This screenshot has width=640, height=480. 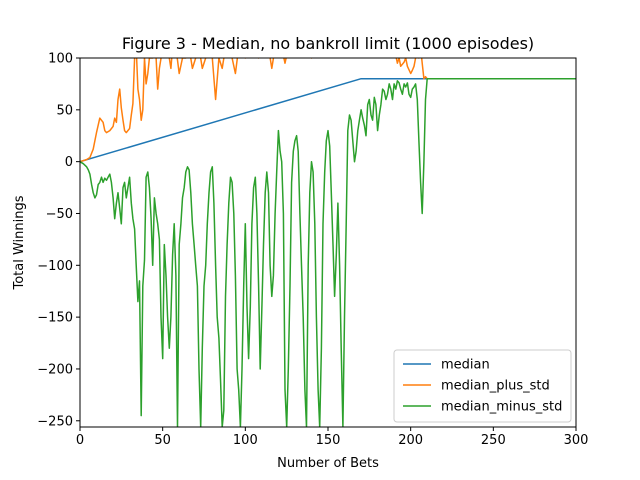 I want to click on x-tick-label: 200, so click(x=410, y=440).